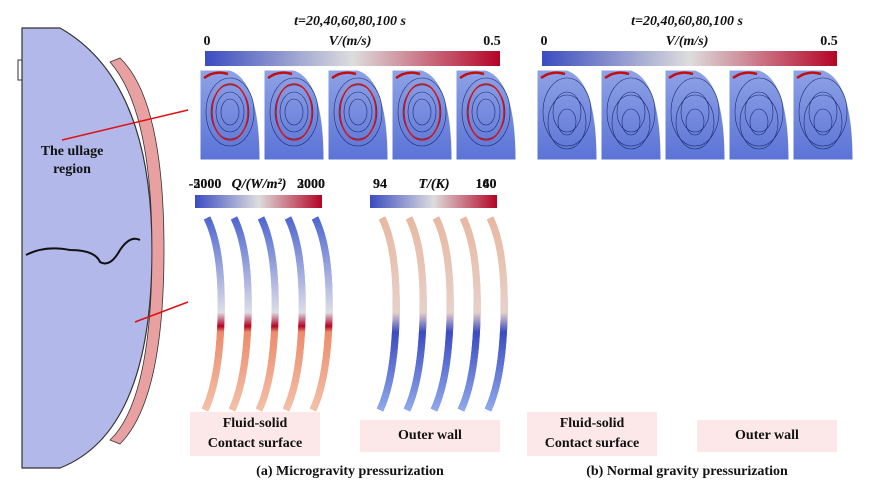  I want to click on bar-max: 3000, so click(311, 184).